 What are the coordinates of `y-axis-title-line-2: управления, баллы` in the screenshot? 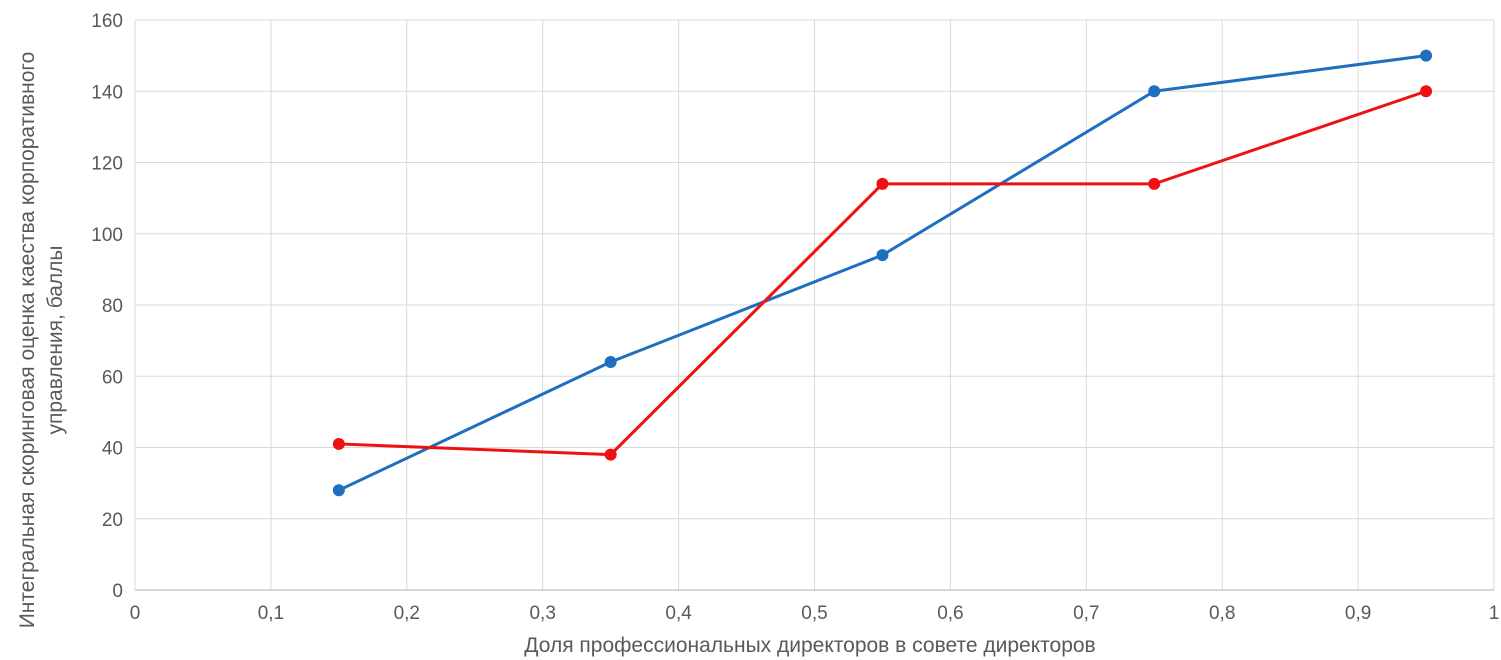 It's located at (55, 339).